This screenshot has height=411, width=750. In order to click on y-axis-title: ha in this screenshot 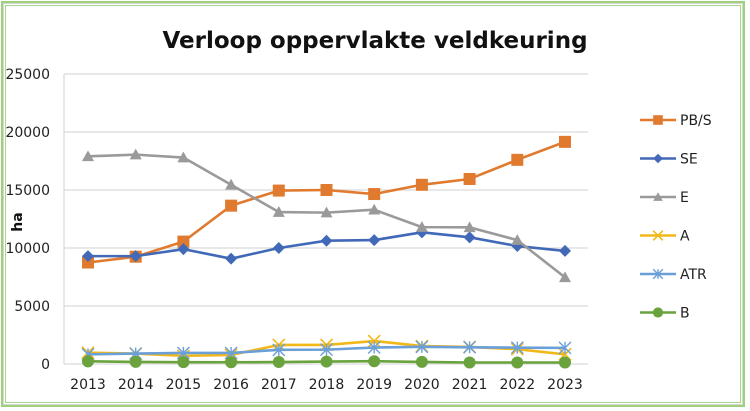, I will do `click(18, 221)`.